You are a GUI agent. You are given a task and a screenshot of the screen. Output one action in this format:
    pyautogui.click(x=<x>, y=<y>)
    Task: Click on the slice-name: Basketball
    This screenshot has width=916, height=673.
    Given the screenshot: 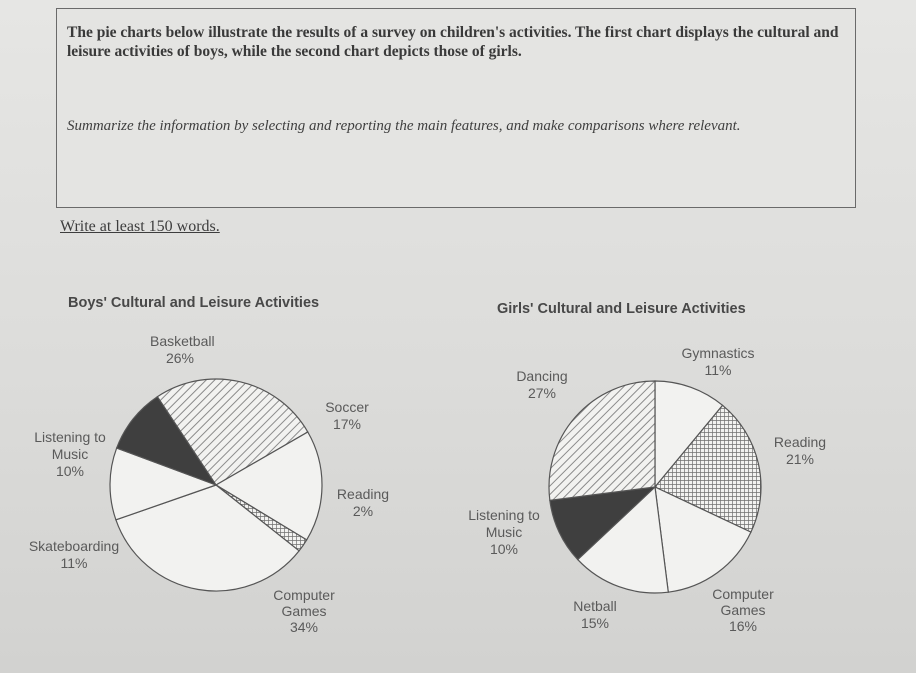 What is the action you would take?
    pyautogui.click(x=182, y=341)
    